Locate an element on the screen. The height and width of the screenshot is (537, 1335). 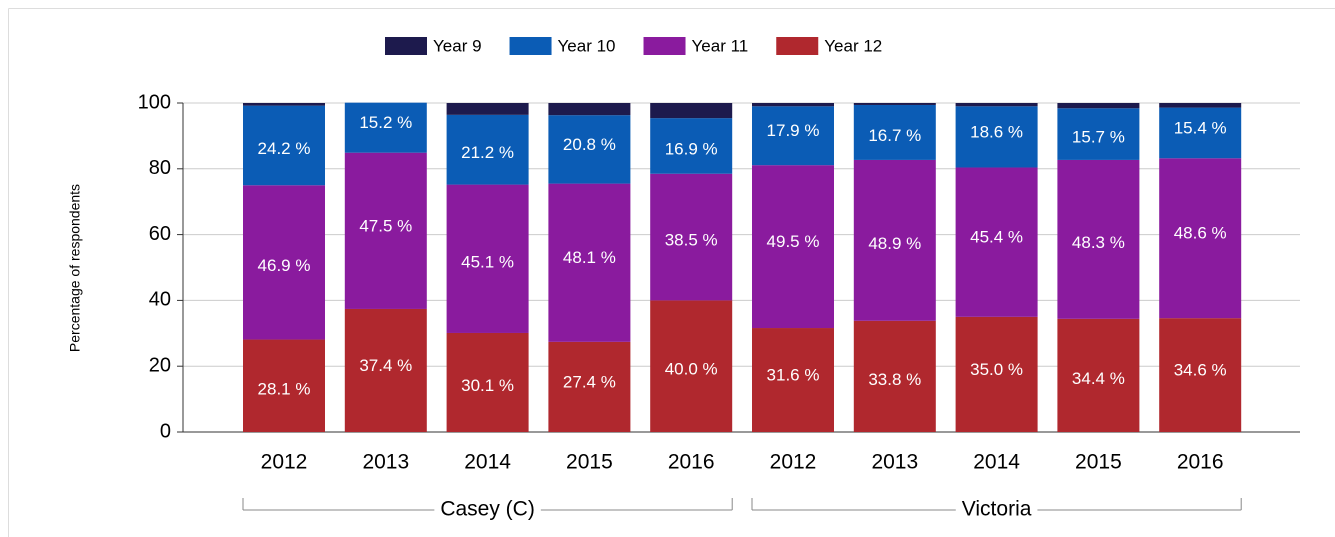
value-label: 35.0 % is located at coordinates (996, 369).